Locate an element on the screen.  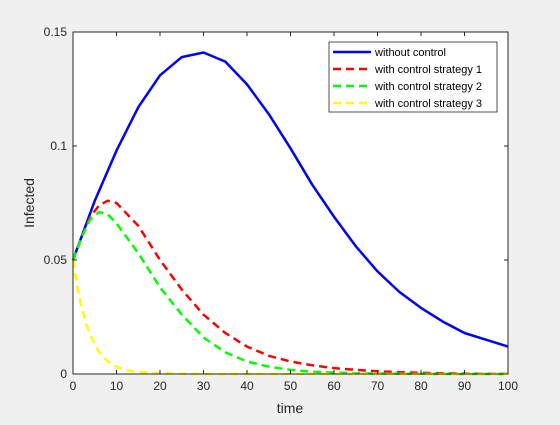
x-tick-label: 10 is located at coordinates (117, 386).